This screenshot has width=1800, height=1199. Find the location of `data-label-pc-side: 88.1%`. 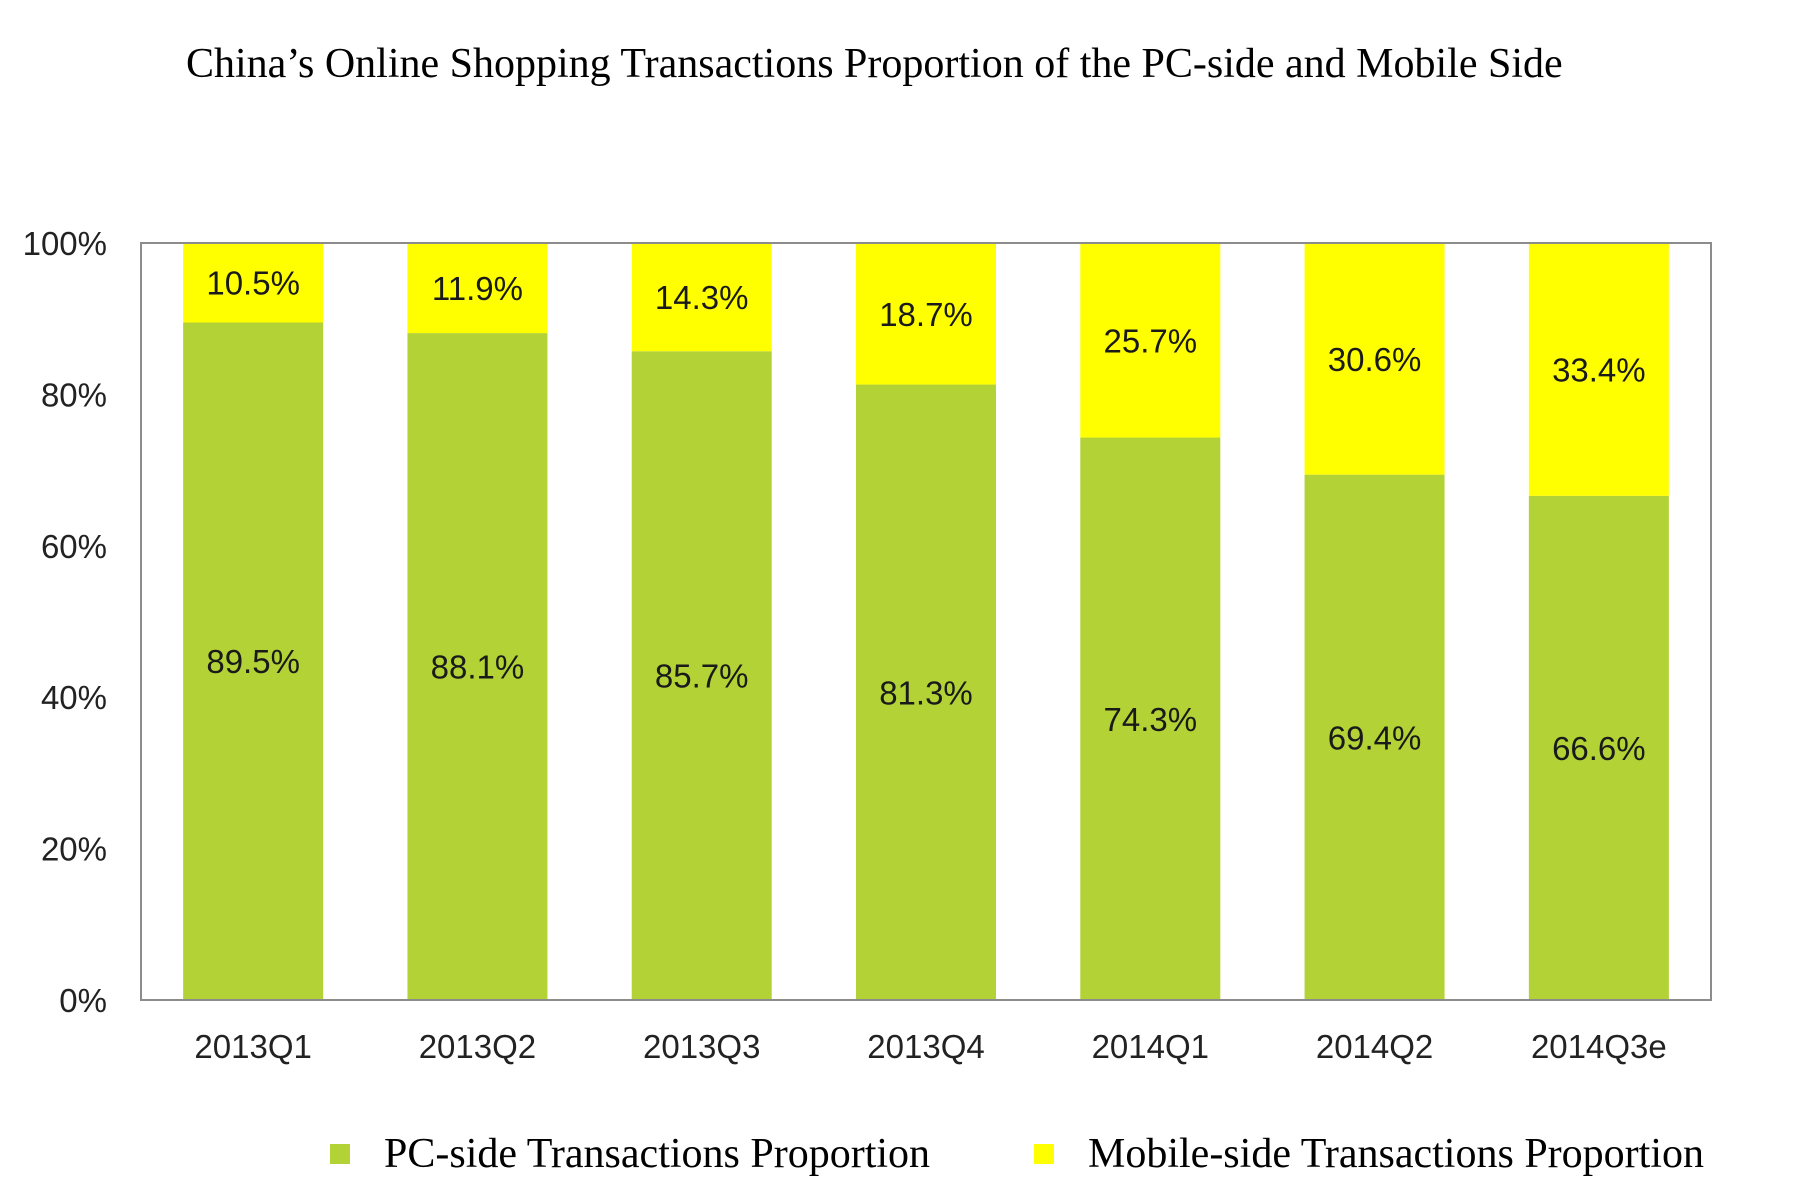

data-label-pc-side: 88.1% is located at coordinates (478, 667).